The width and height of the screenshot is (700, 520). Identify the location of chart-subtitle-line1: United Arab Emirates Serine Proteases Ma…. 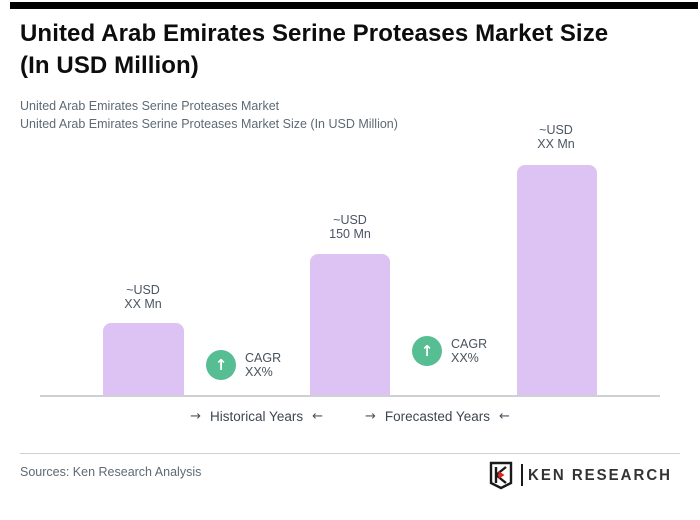
(150, 106).